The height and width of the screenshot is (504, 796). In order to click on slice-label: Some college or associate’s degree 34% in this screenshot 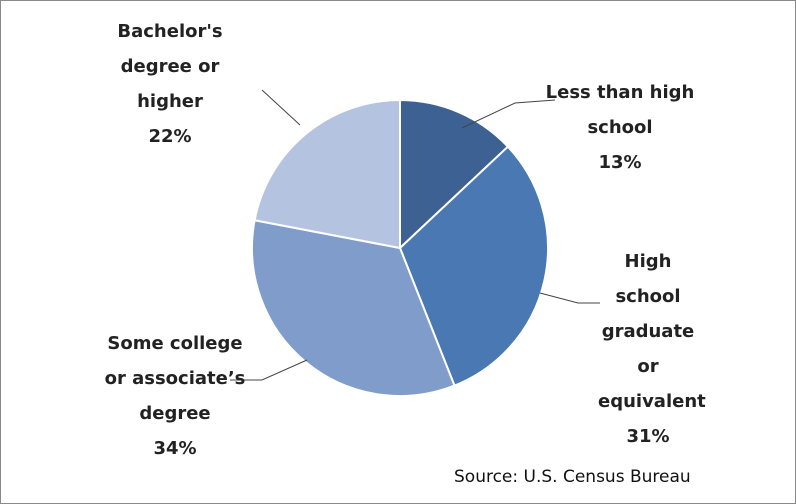, I will do `click(175, 396)`.